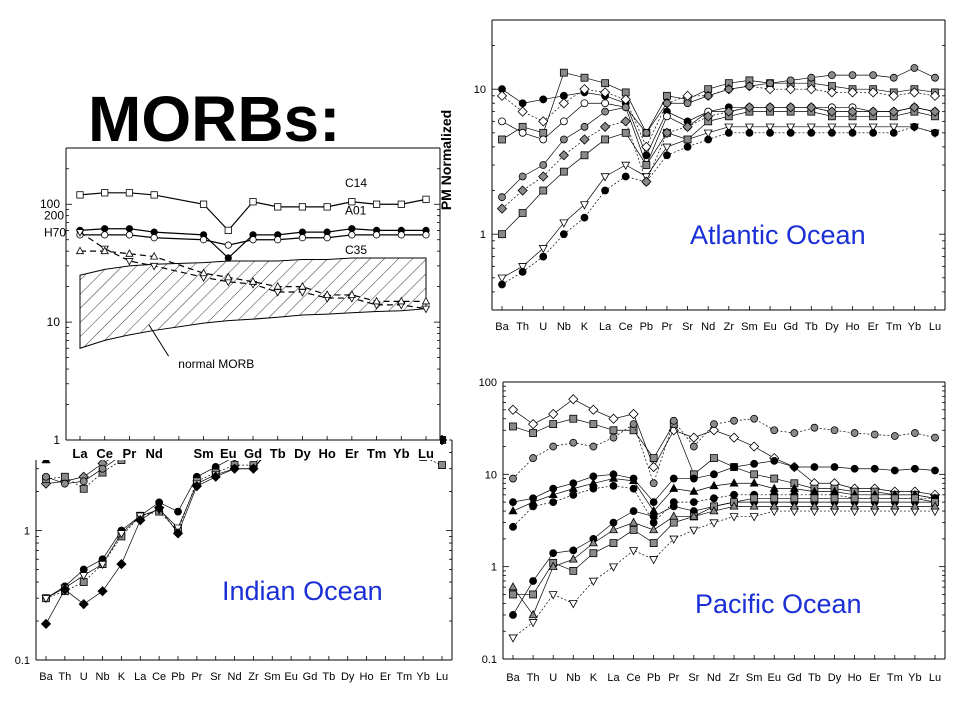 This screenshot has width=960, height=720. Describe the element at coordinates (159, 677) in the screenshot. I see `x-tick-label: Ce` at that location.